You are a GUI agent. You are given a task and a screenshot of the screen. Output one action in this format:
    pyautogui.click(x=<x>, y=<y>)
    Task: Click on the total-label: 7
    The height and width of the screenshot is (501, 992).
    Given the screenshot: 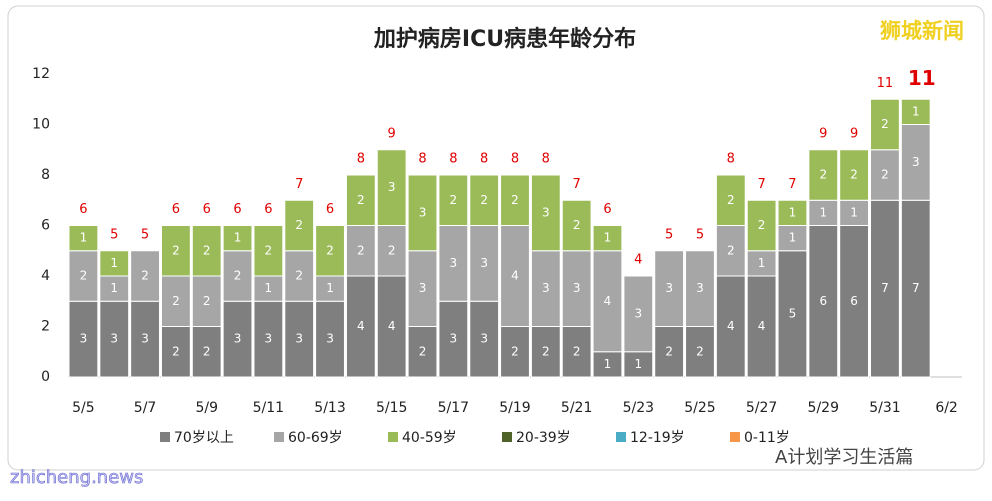 What is the action you would take?
    pyautogui.click(x=299, y=184)
    